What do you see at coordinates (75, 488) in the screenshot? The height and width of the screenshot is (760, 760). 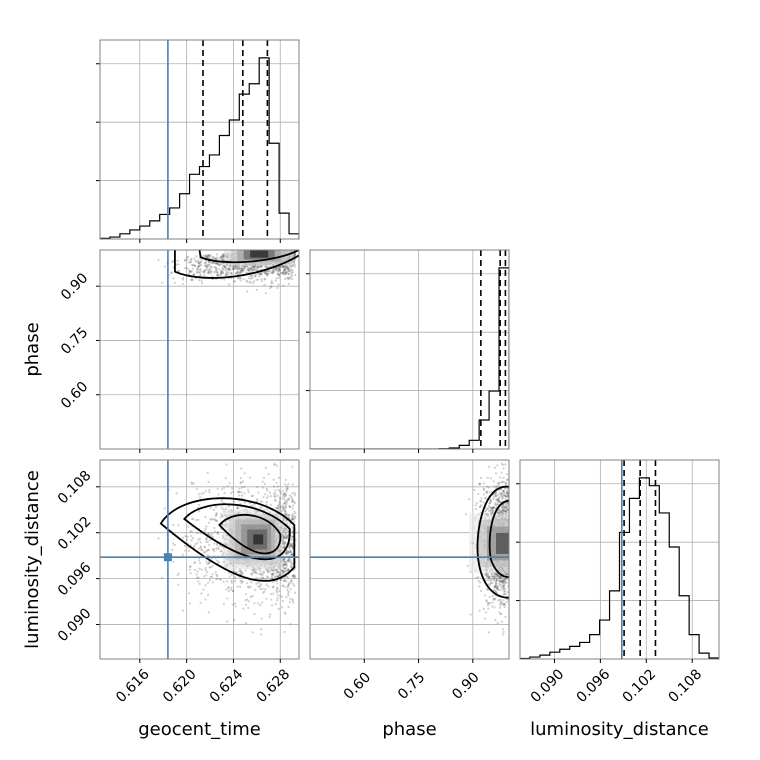 I see `y-tick-label: 0.108` at bounding box center [75, 488].